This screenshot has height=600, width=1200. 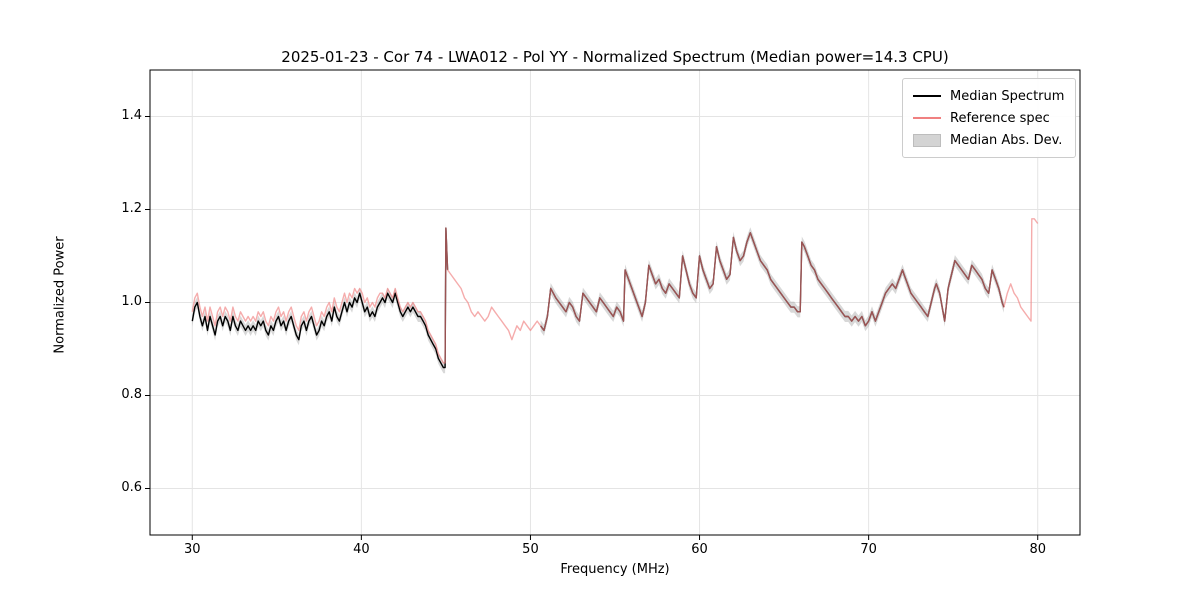 I want to click on legend-item-median-abs-dev: Median Abs. Dev., so click(x=989, y=140).